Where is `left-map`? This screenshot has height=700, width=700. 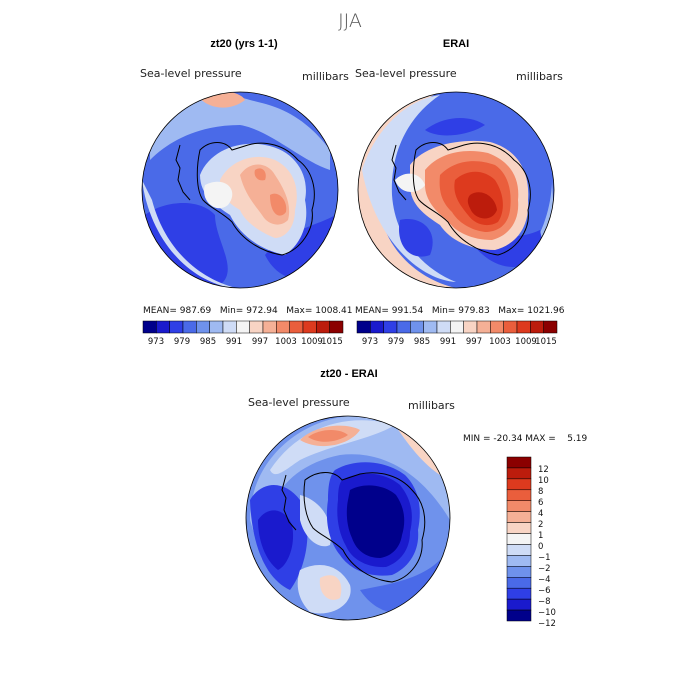 left-map is located at coordinates (240, 190).